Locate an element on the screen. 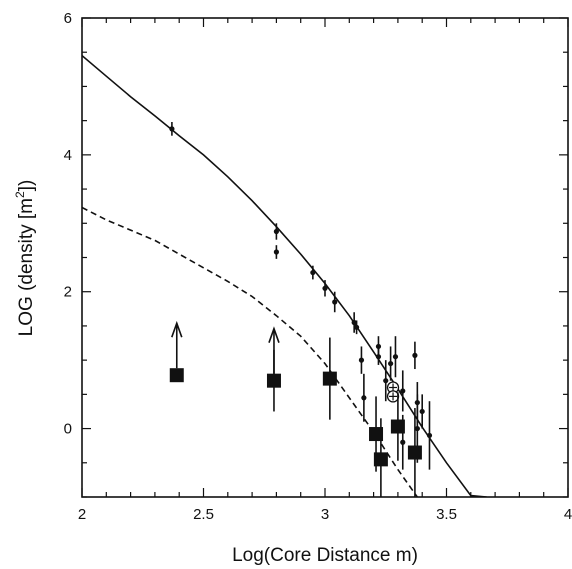 This screenshot has width=572, height=569. y-tick-label: 4 is located at coordinates (68, 155).